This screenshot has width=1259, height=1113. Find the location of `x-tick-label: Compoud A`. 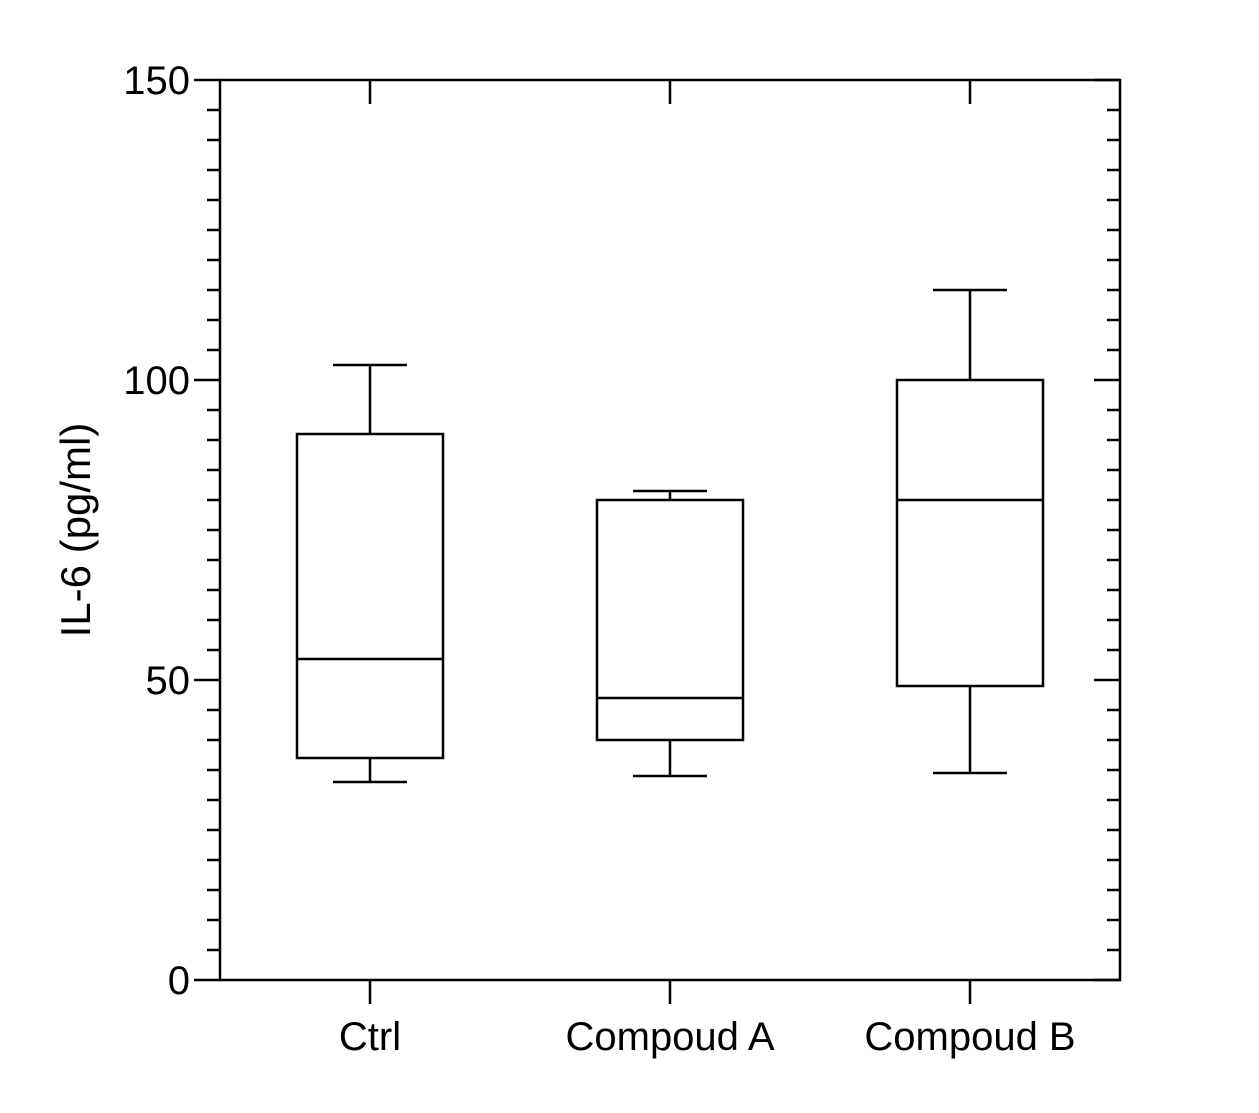

x-tick-label: Compoud A is located at coordinates (669, 1037).